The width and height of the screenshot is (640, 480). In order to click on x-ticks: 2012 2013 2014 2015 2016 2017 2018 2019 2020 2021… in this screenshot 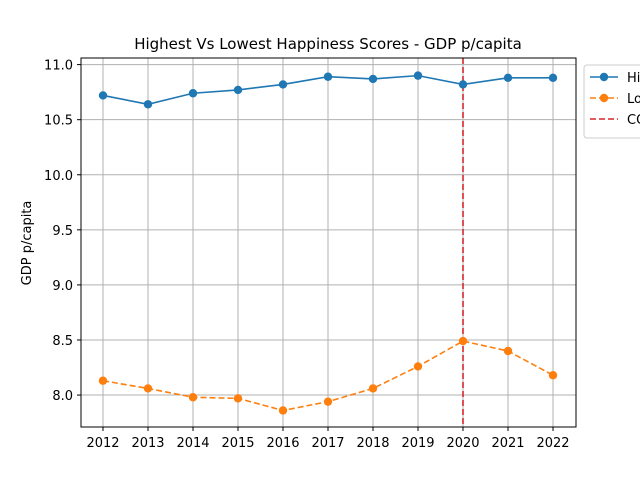, I will do `click(328, 439)`.